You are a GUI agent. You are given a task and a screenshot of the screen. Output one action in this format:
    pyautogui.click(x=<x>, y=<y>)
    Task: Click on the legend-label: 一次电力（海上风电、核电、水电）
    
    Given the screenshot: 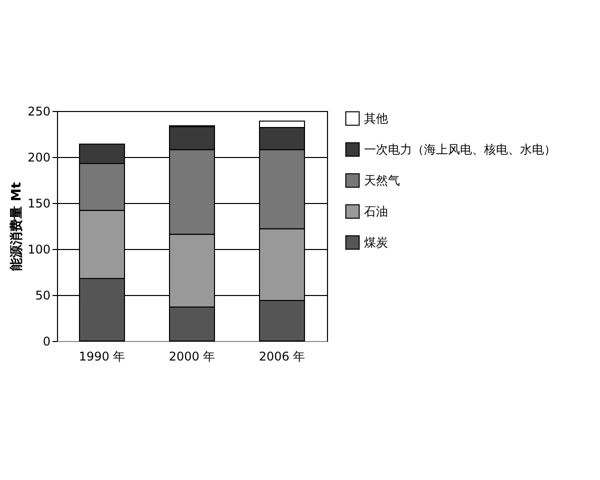 What is the action you would take?
    pyautogui.click(x=460, y=149)
    